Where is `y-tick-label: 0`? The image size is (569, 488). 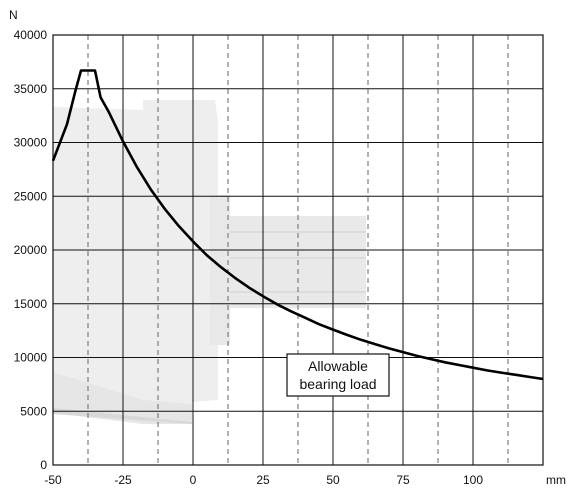 y-tick-label: 0 is located at coordinates (43, 465).